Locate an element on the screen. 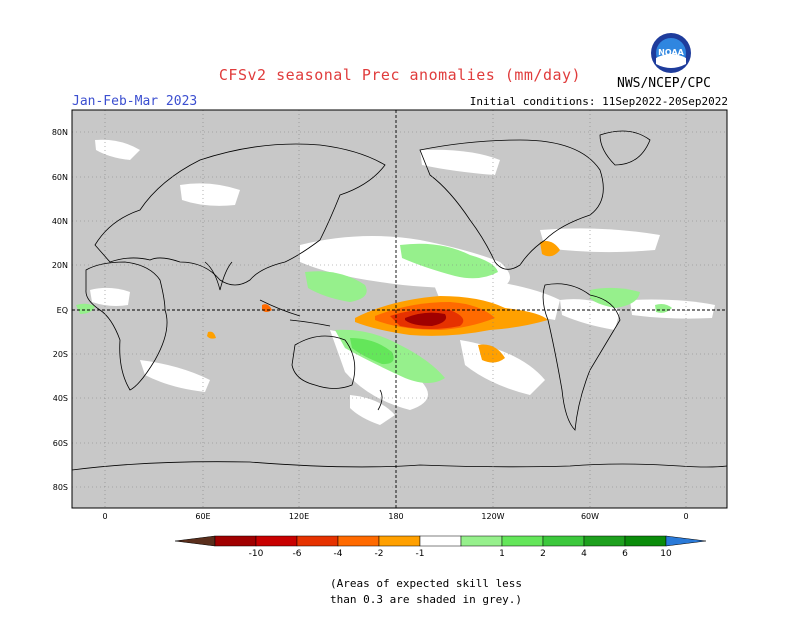  footnote-line-2: than 0.3 are shaded in grey.) is located at coordinates (426, 599).